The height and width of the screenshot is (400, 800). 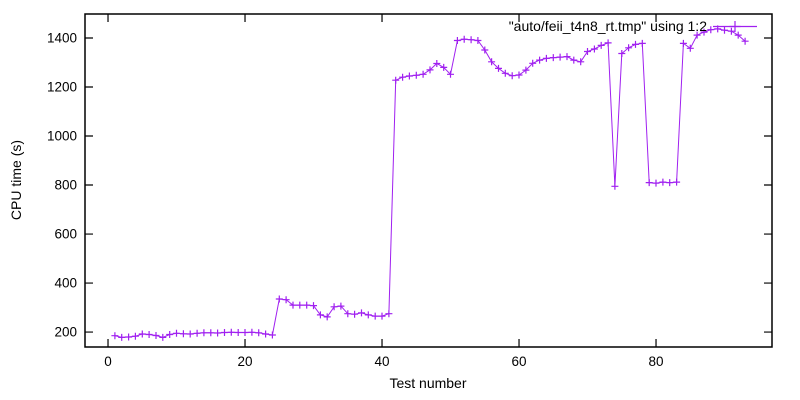 I want to click on legend: "auto/feii_t4n8_rt.tmp" using 1:2, so click(x=633, y=26).